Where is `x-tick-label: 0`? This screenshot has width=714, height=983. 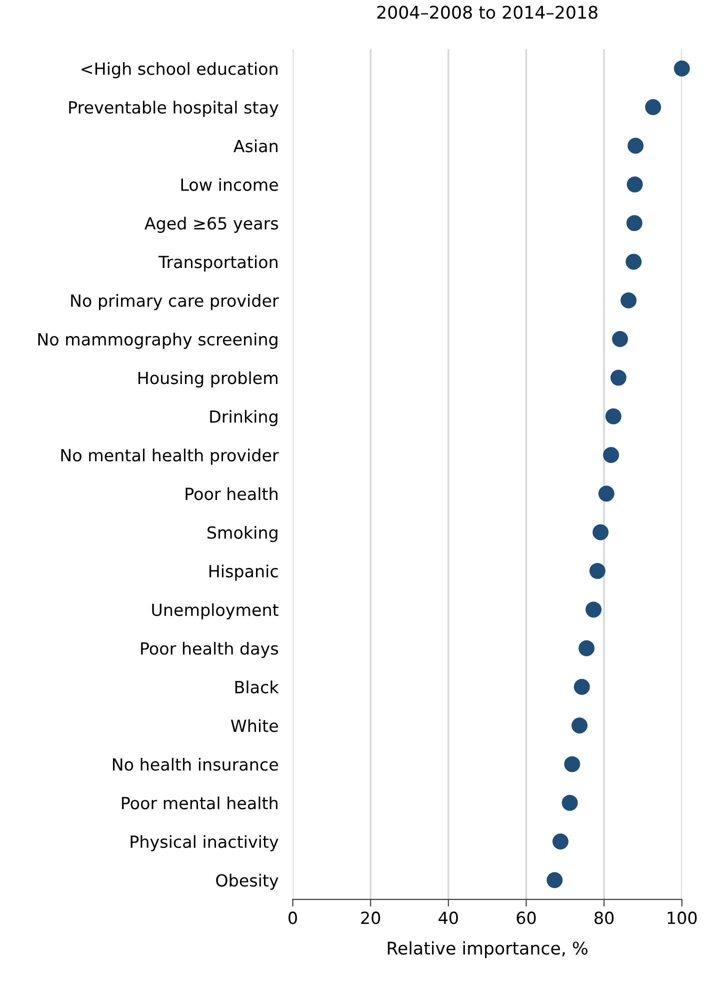
x-tick-label: 0 is located at coordinates (292, 918).